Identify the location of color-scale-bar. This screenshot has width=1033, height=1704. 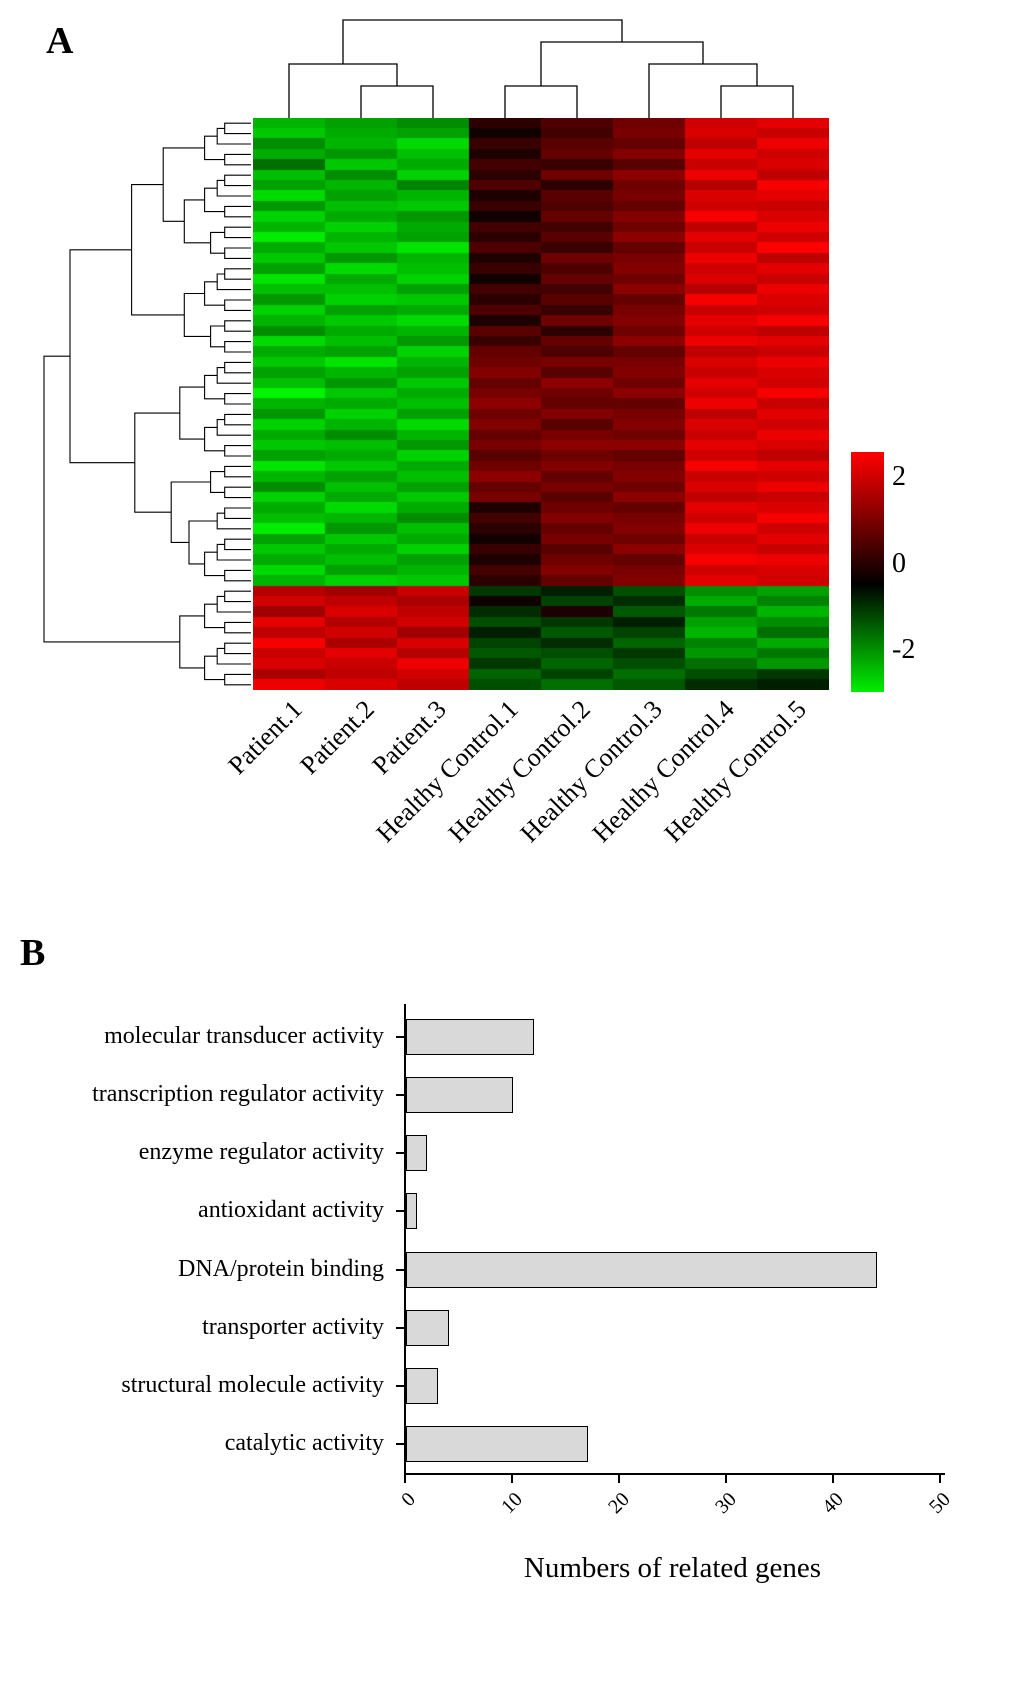
(867, 572).